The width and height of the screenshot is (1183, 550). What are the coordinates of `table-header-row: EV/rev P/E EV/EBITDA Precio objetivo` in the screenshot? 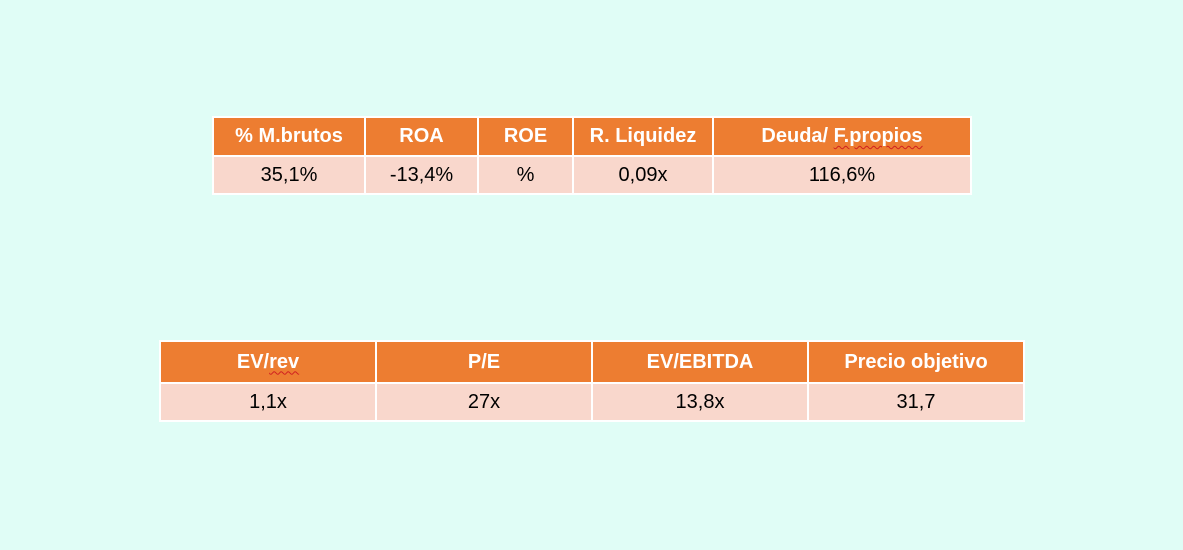 It's located at (592, 362).